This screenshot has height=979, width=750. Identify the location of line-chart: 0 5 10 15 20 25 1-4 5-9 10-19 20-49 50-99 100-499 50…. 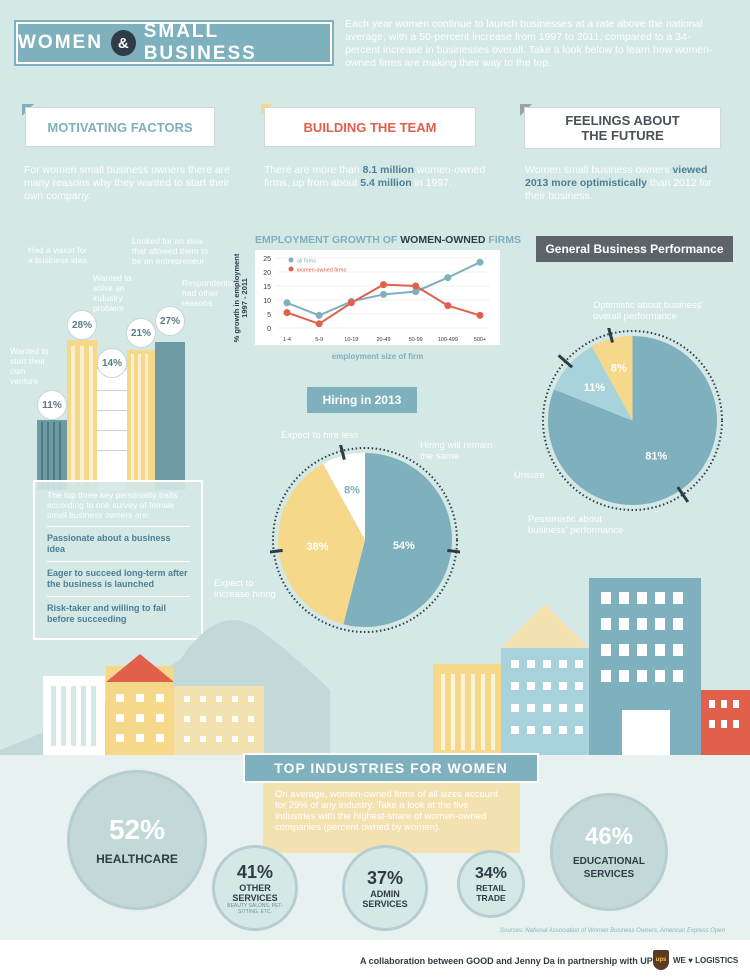
(376, 299).